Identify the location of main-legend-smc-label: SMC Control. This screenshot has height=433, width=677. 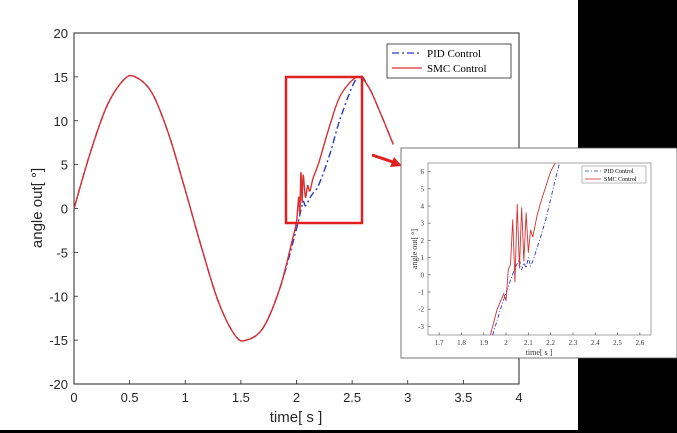
(457, 69).